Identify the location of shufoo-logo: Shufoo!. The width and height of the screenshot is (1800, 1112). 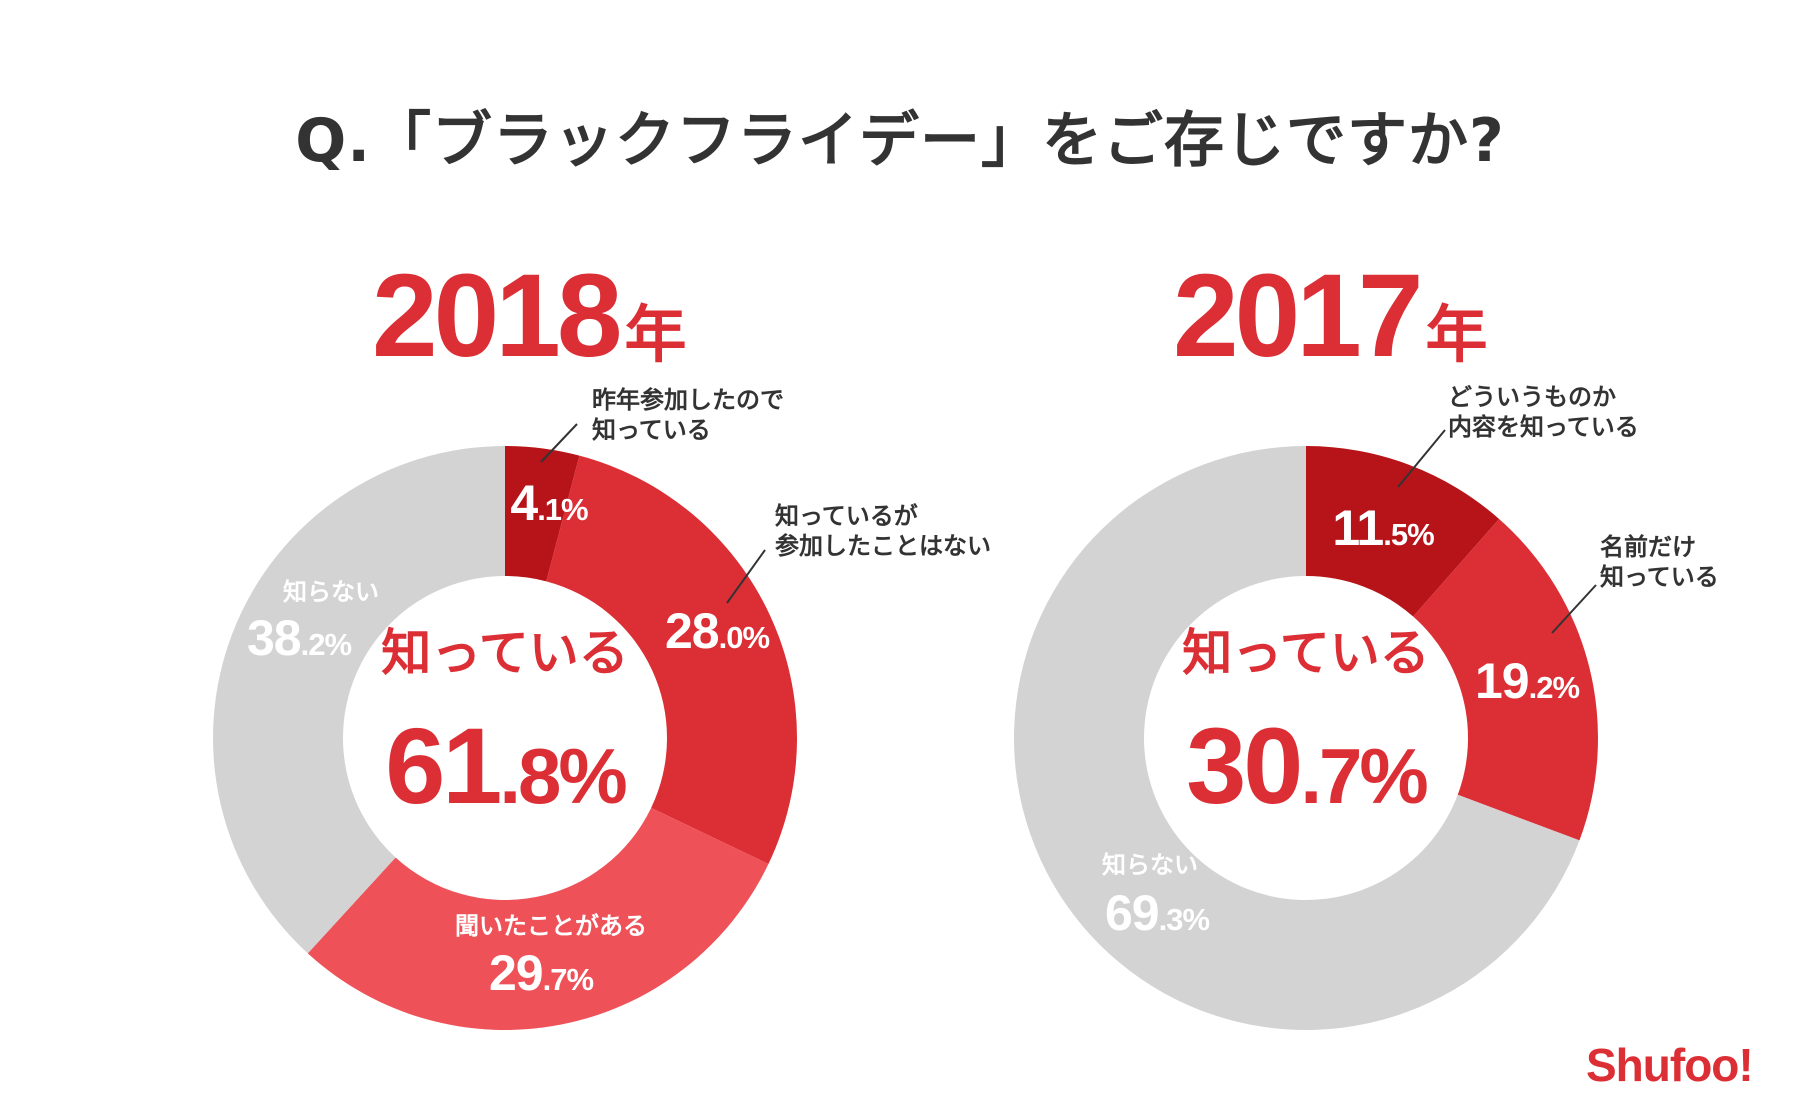
(1670, 1065).